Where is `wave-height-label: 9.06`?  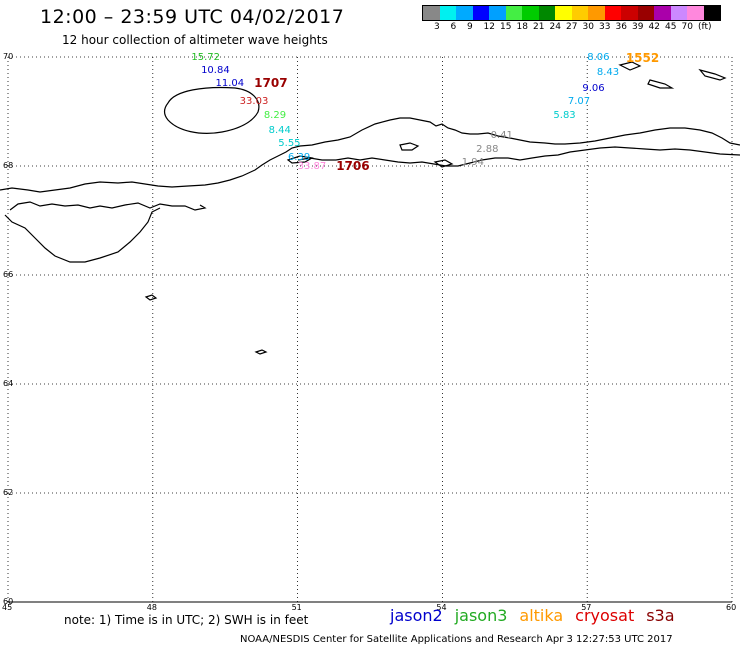
wave-height-label: 9.06 is located at coordinates (593, 88).